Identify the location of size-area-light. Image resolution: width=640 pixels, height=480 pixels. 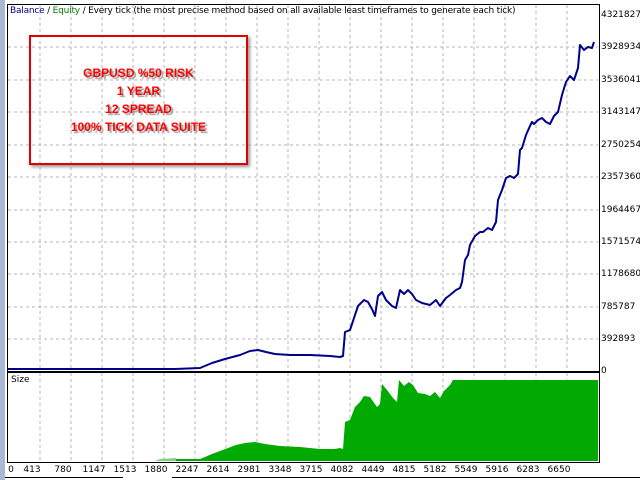
(165, 459).